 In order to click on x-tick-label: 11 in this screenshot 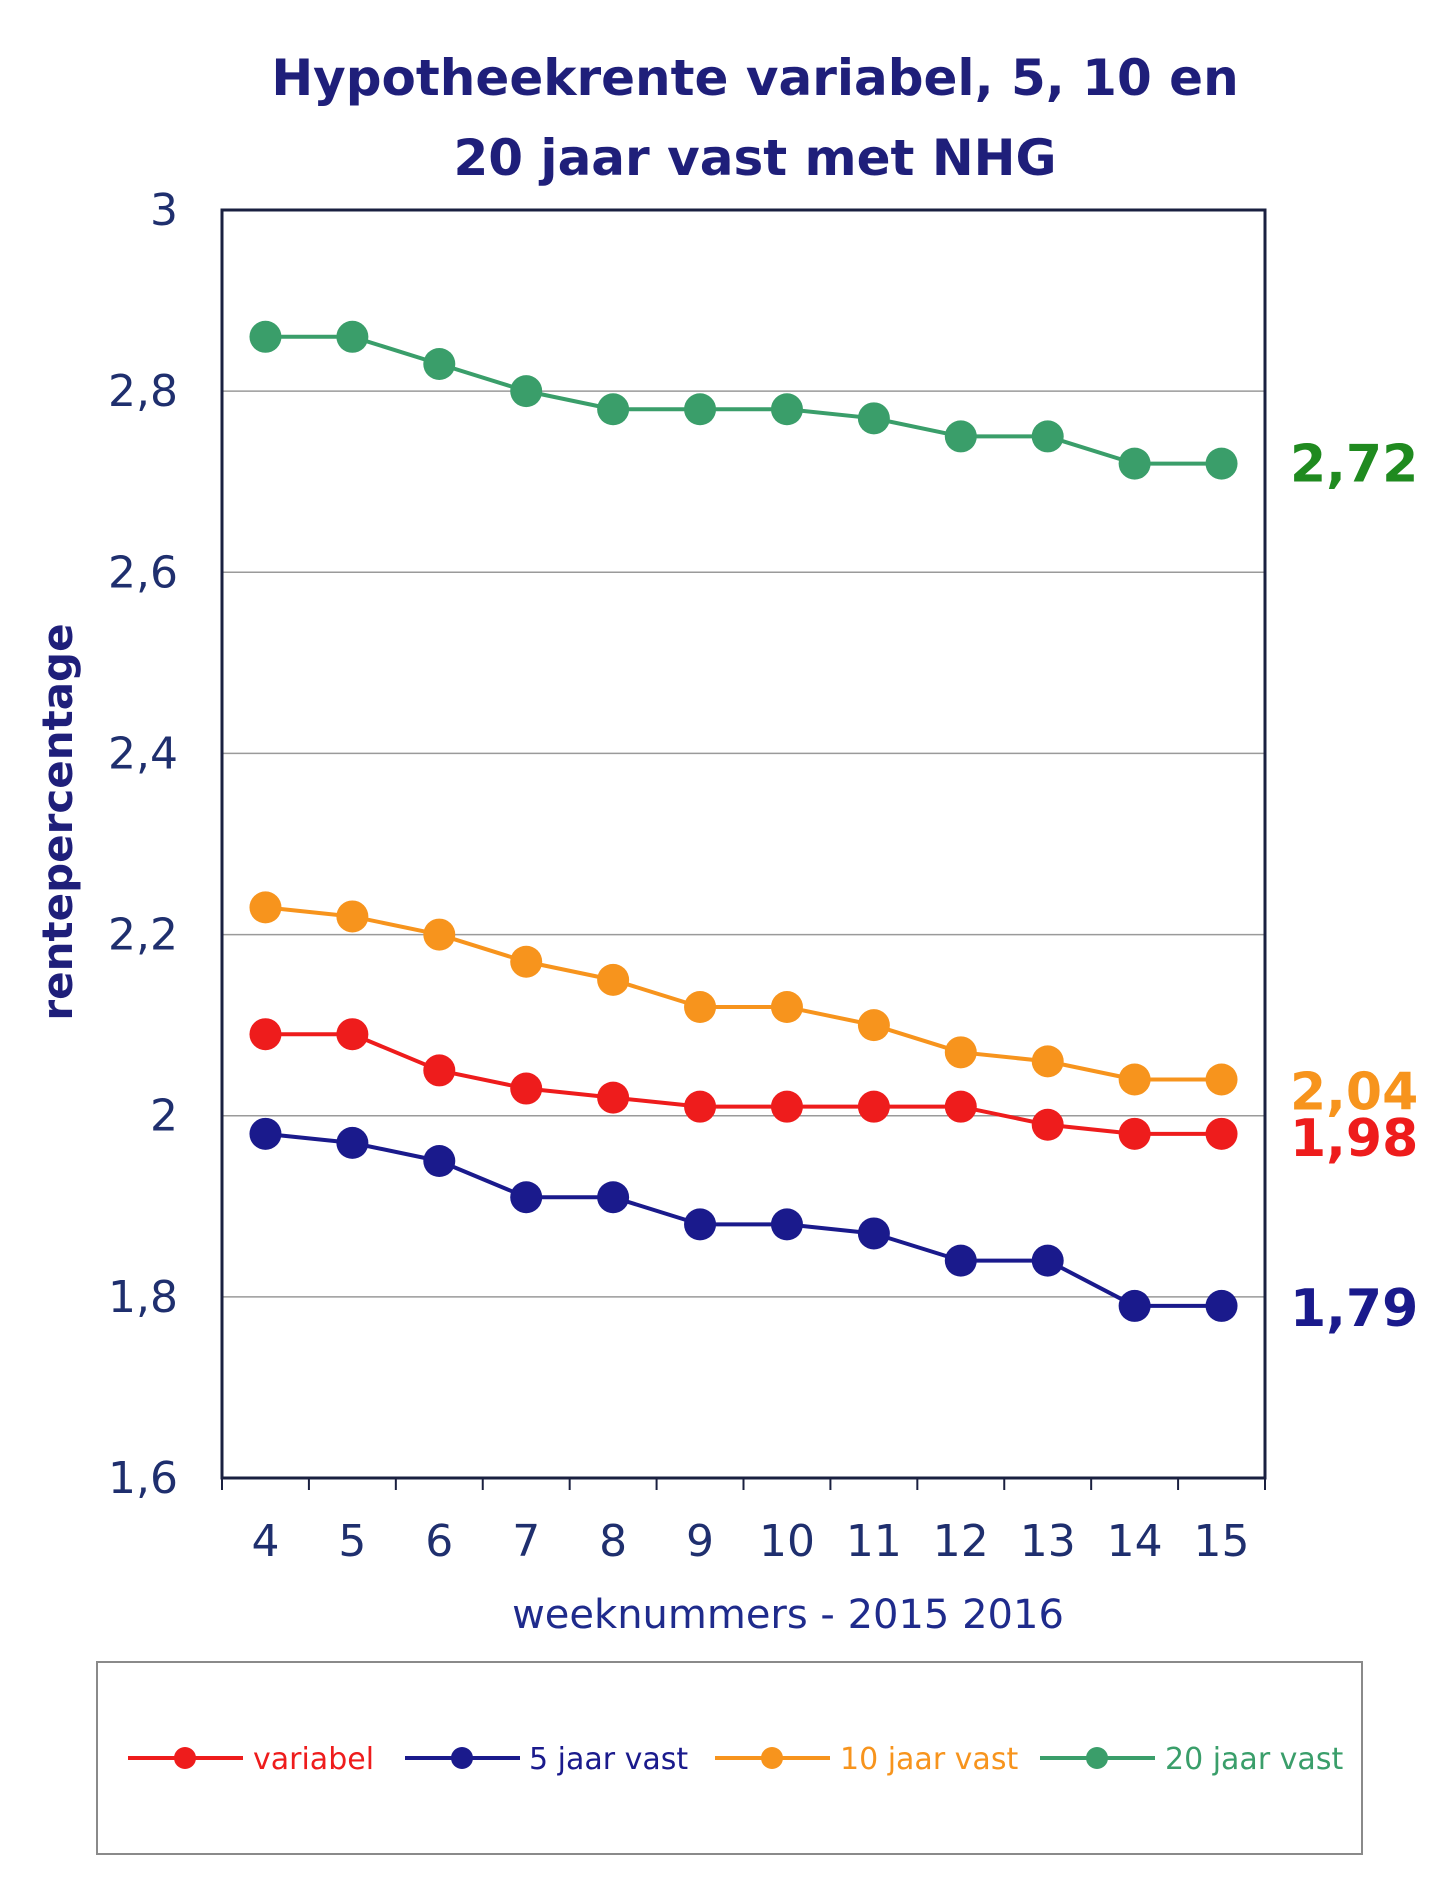, I will do `click(874, 1541)`.